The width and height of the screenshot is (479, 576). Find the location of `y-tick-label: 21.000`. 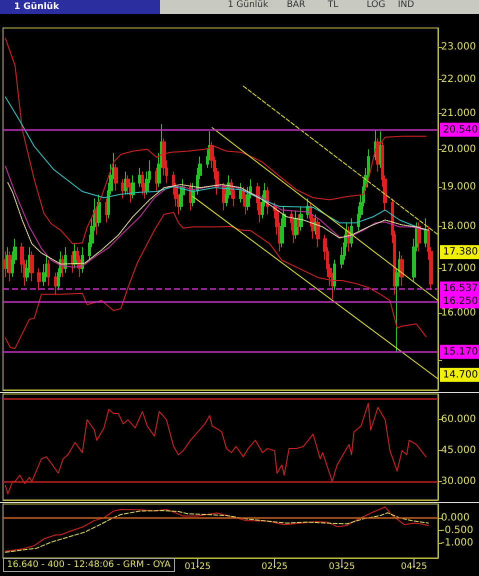

y-tick-label: 21.000 is located at coordinates (458, 114).